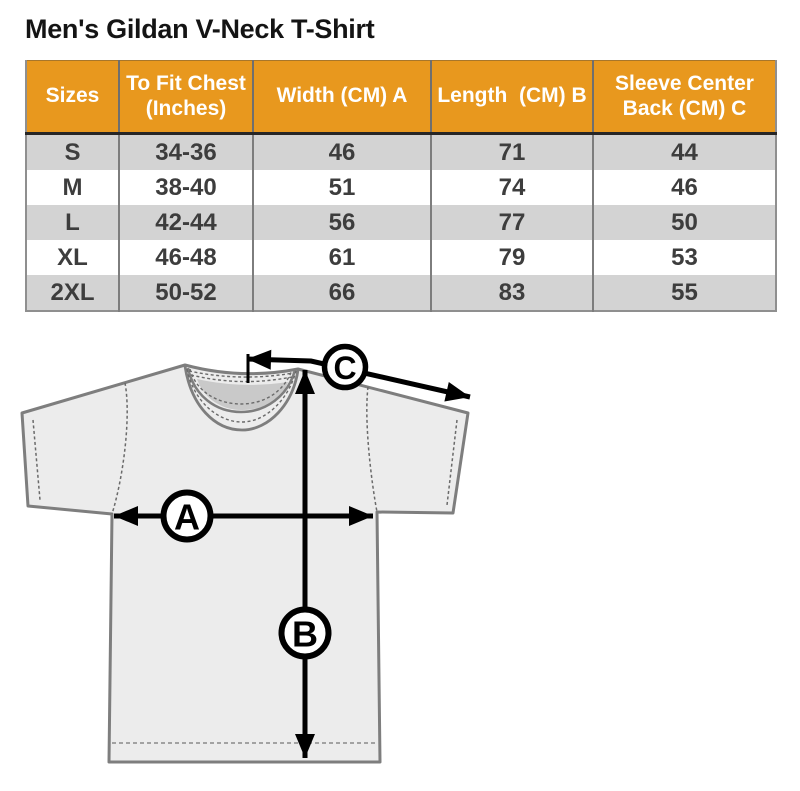  Describe the element at coordinates (341, 222) in the screenshot. I see `cell-width: 56` at that location.